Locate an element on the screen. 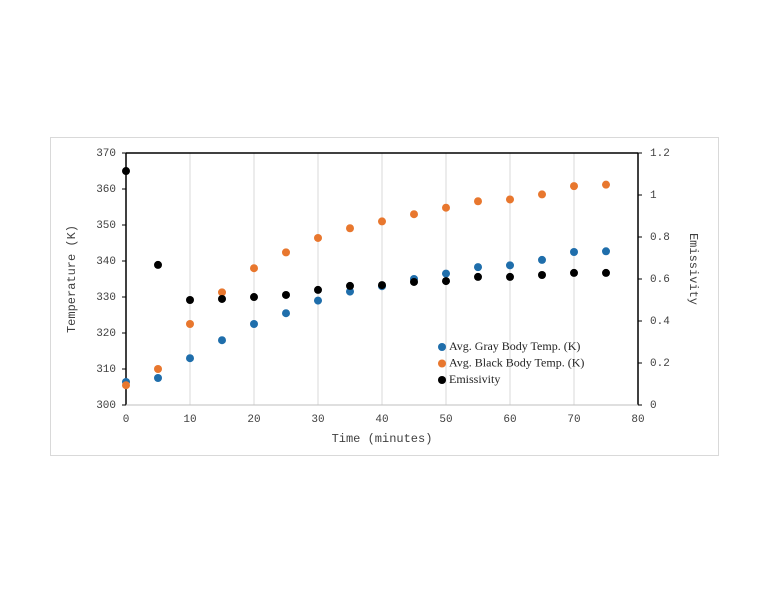 This screenshot has width=768, height=594. y-tick-label: 310 is located at coordinates (106, 370).